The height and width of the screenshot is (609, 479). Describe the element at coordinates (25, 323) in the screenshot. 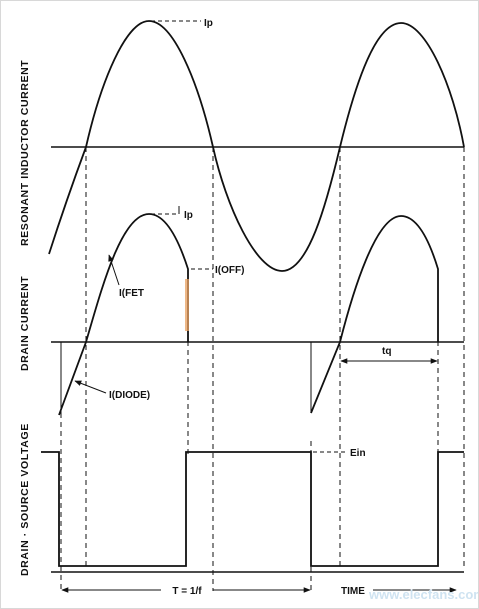

I see `drain-current-axis-label: DRAIN CURRENT` at that location.